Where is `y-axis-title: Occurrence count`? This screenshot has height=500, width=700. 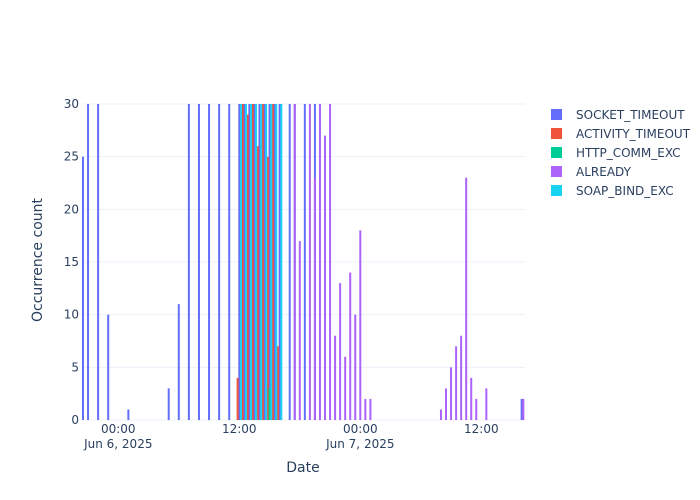
y-axis-title: Occurrence count is located at coordinates (38, 259).